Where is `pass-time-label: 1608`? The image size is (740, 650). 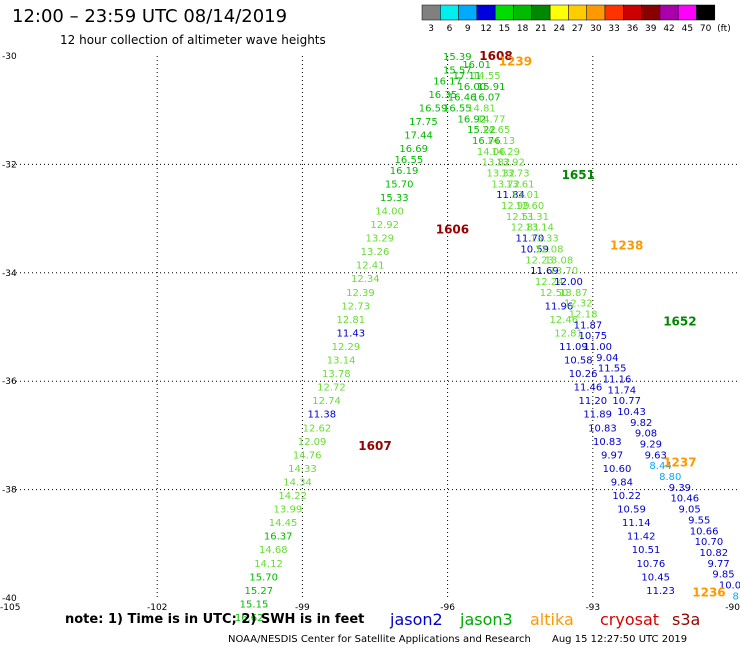
pass-time-label: 1608 is located at coordinates (495, 56).